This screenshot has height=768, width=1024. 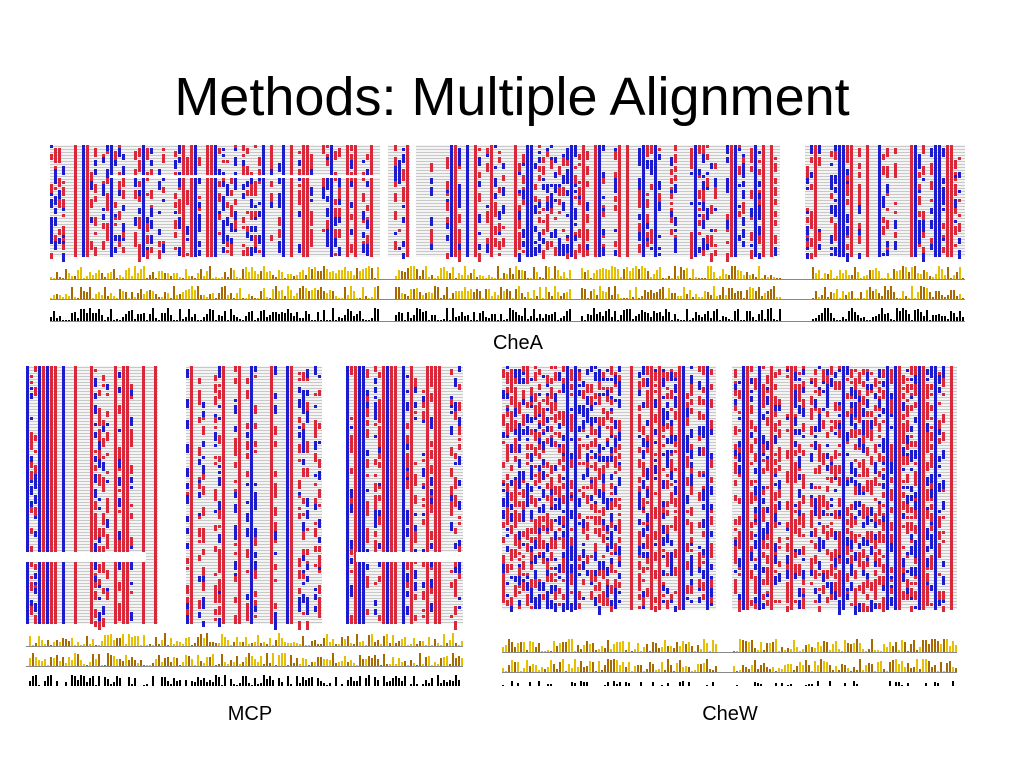 What do you see at coordinates (512, 97) in the screenshot?
I see `slide-title: Methods: Multiple Alignment` at bounding box center [512, 97].